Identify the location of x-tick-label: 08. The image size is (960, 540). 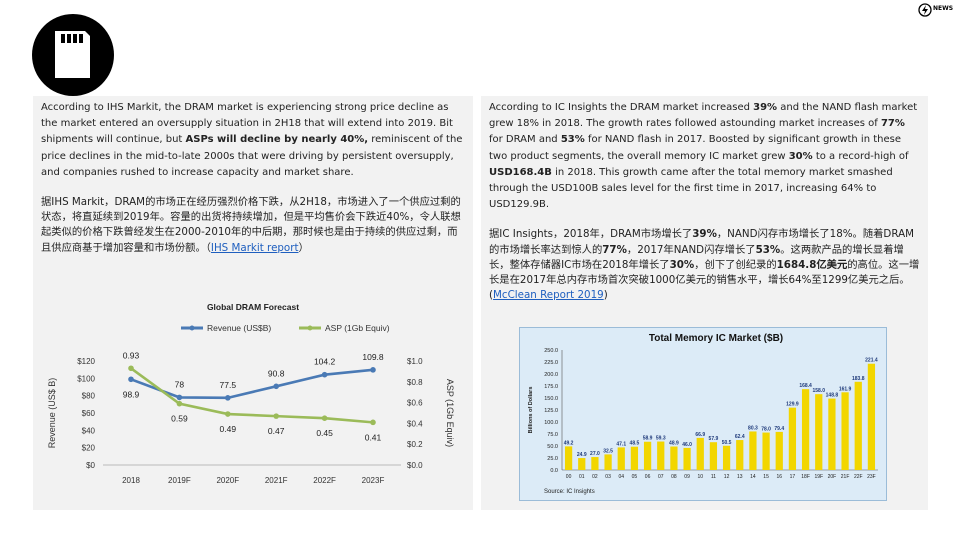
(674, 477).